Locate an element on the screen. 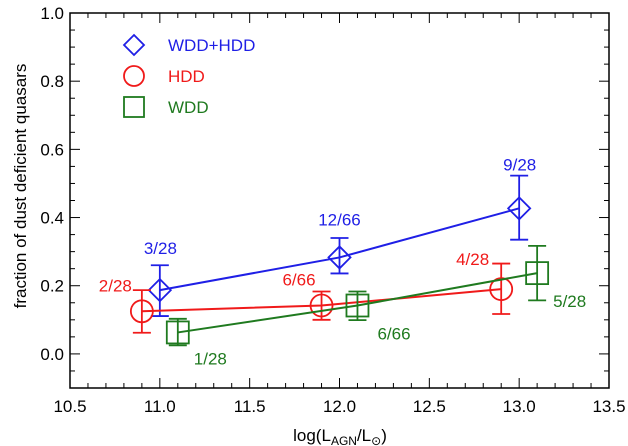 The width and height of the screenshot is (628, 446). data-label: 9/28 is located at coordinates (519, 164).